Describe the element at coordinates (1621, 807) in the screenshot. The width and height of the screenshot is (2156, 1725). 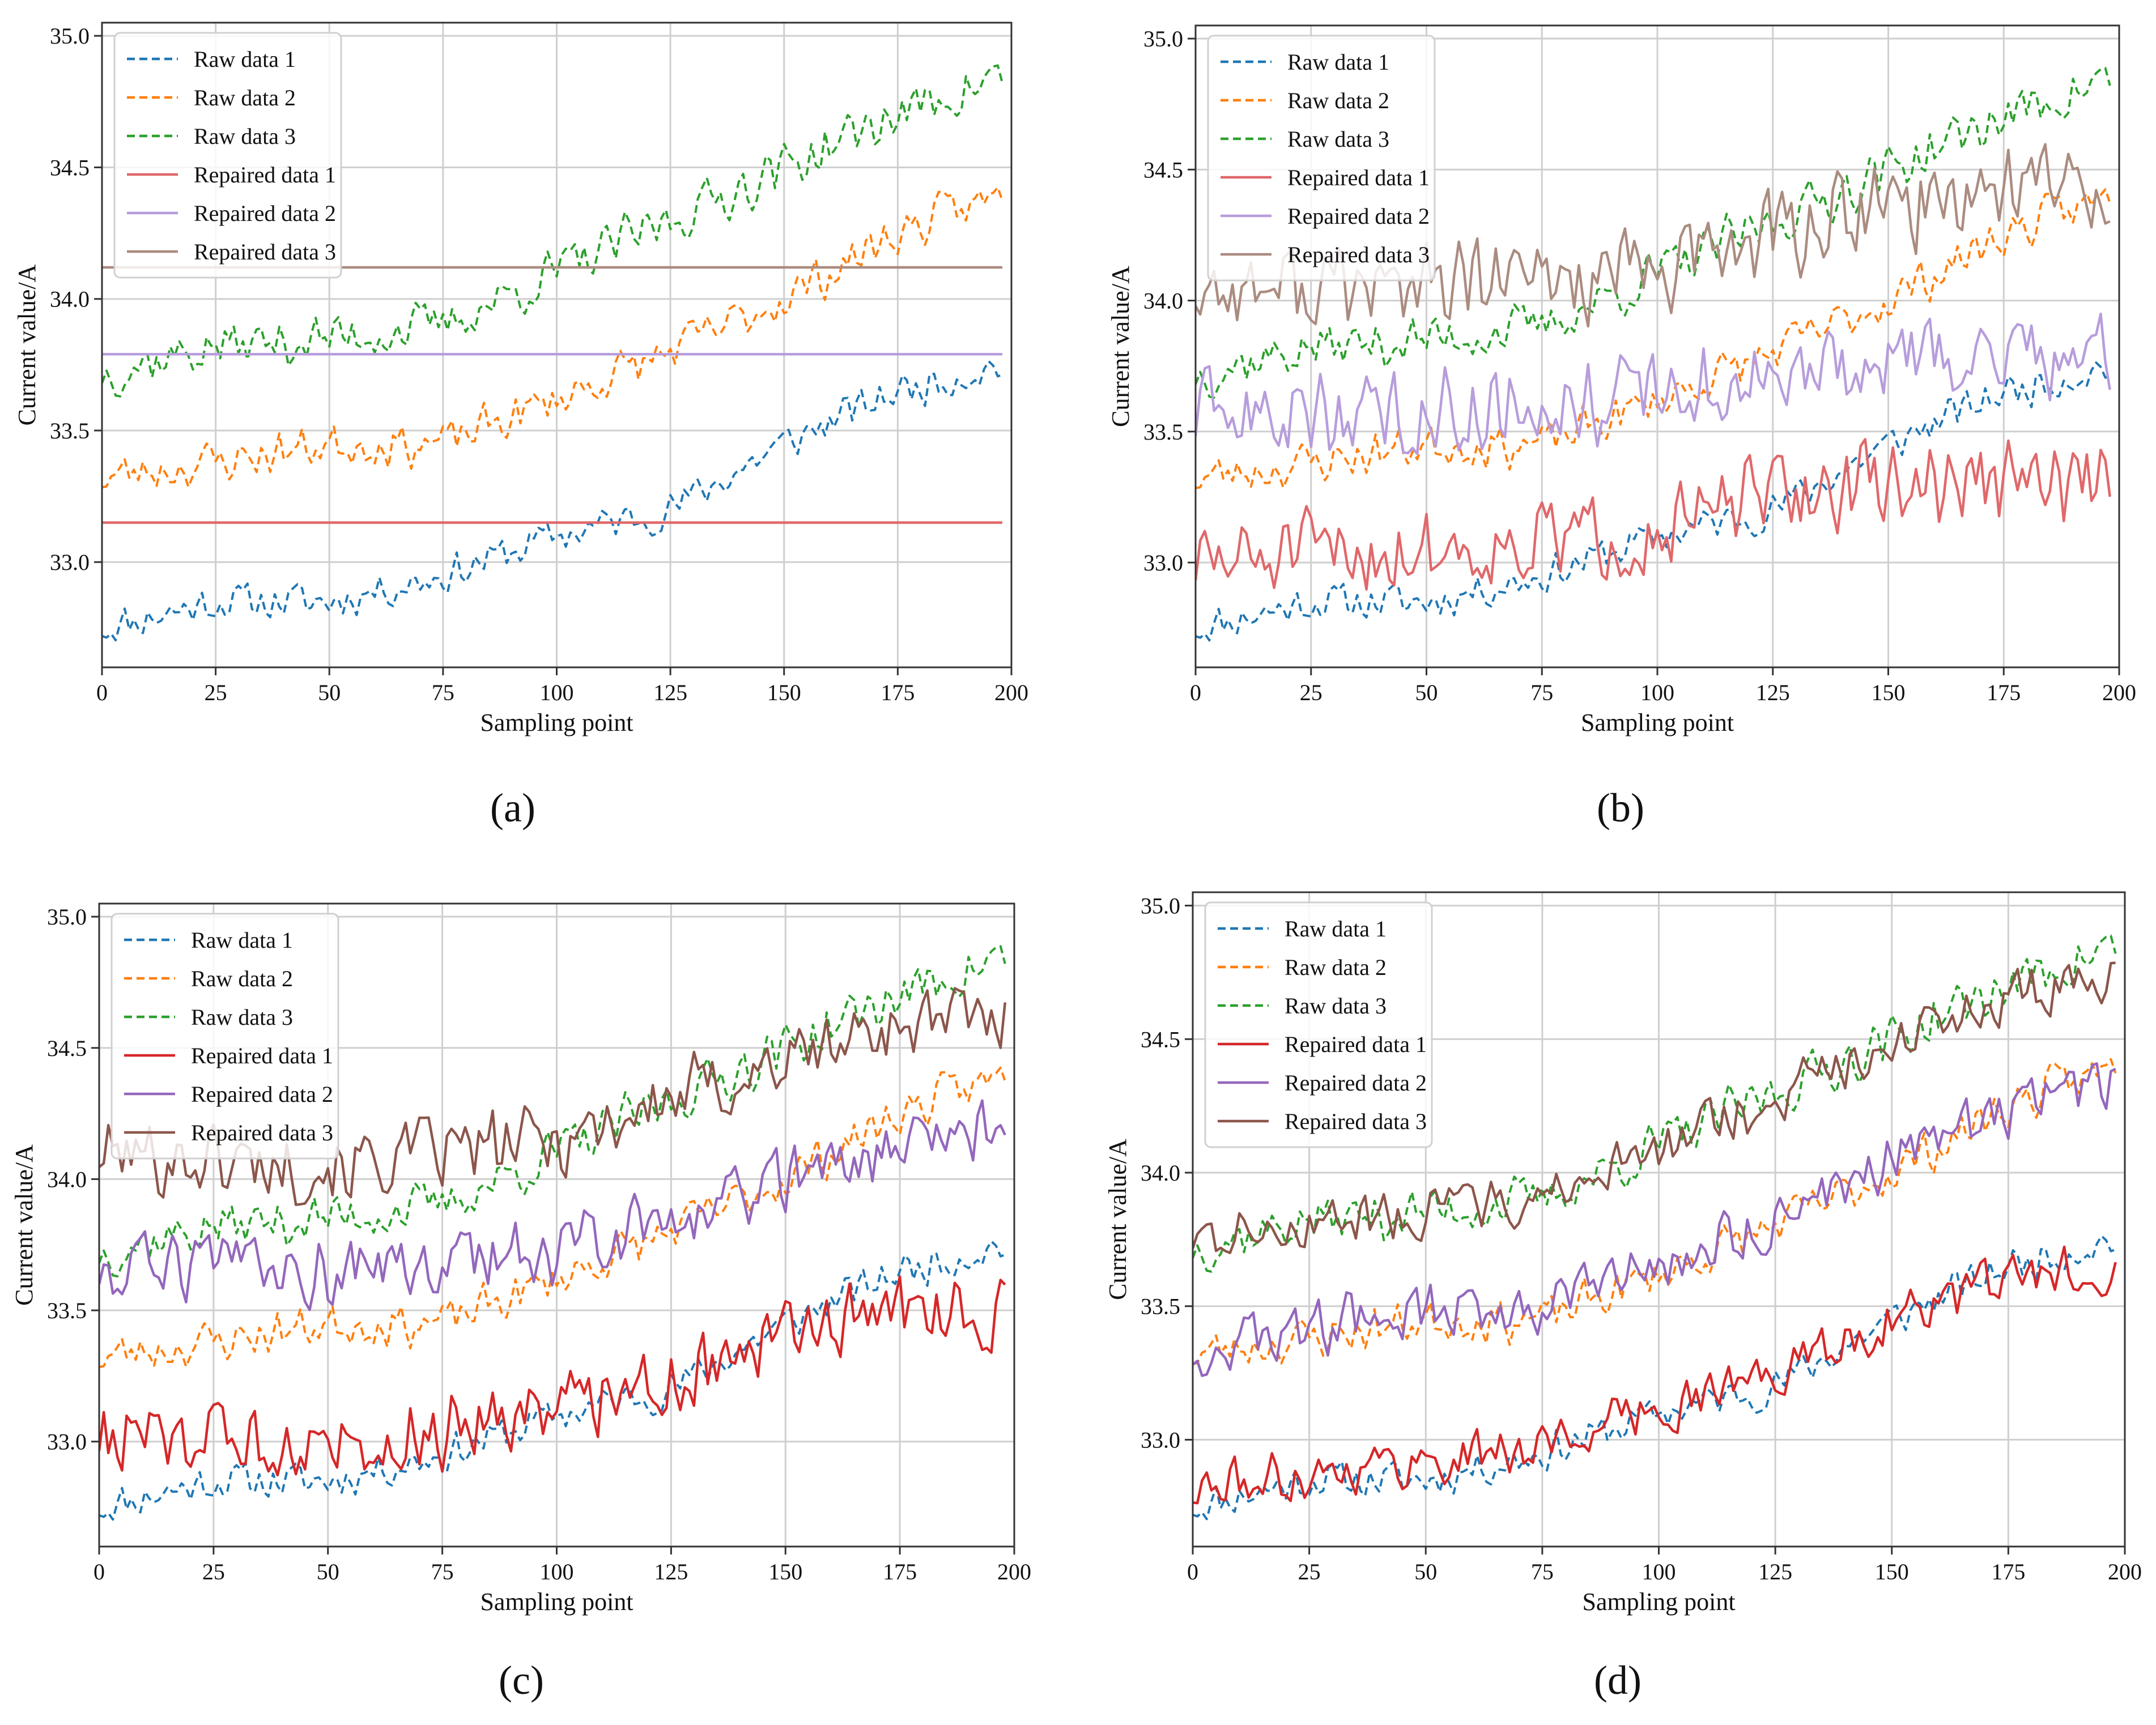
I see `panel-label: (b)` at that location.